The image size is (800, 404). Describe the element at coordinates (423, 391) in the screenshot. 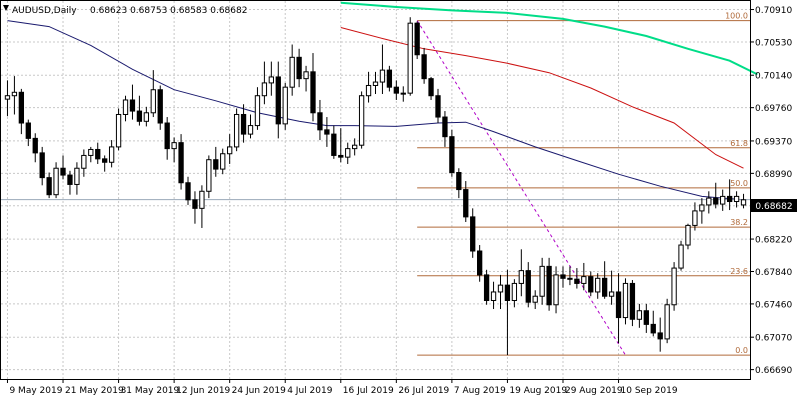

I see `time-axis-label: 26 Jul 2019` at that location.